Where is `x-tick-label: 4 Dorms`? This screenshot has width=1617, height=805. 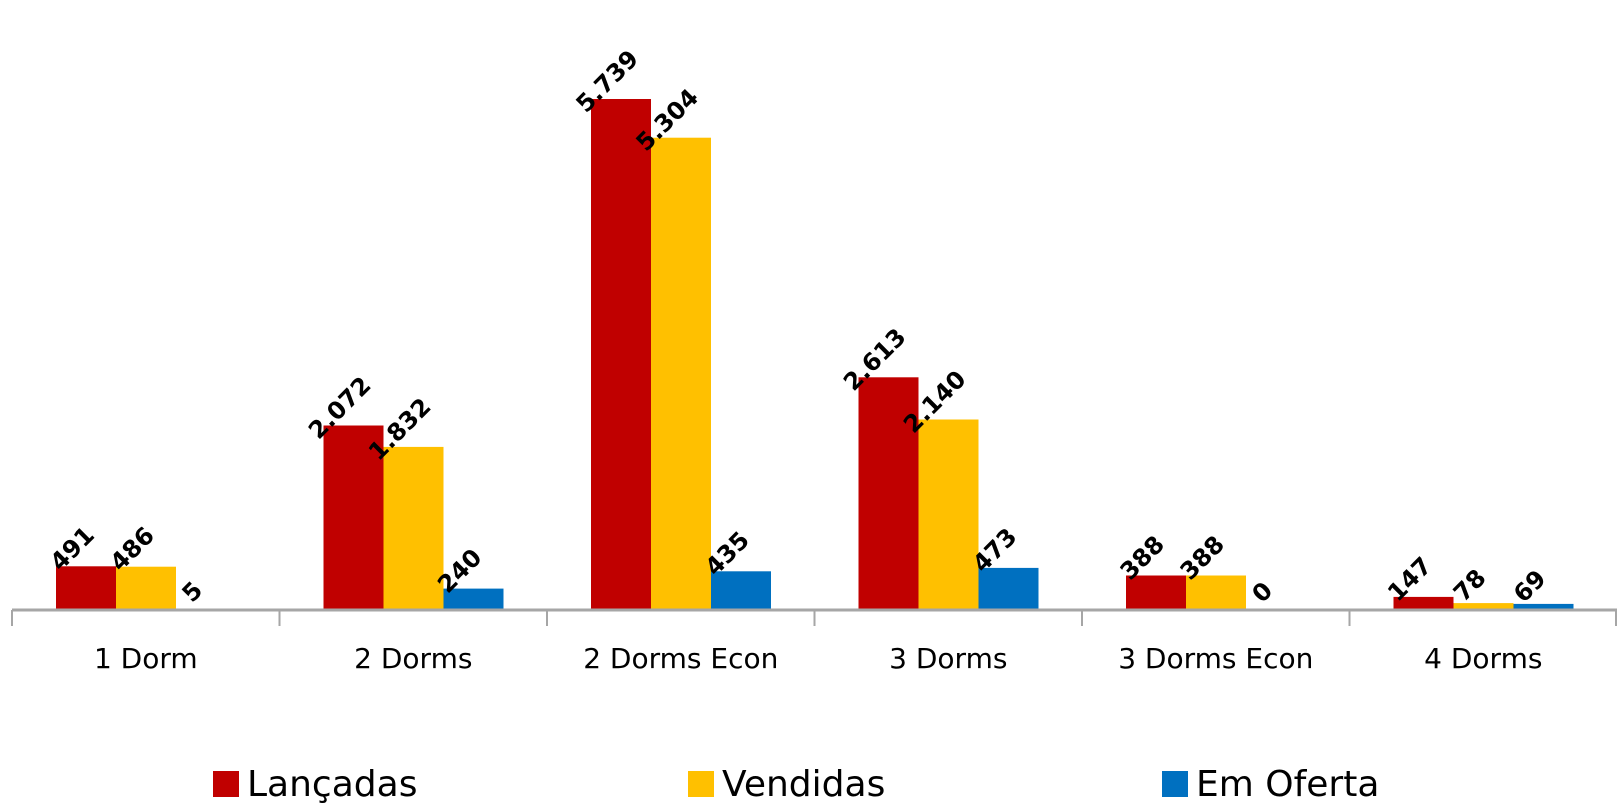 x-tick-label: 4 Dorms is located at coordinates (1483, 658).